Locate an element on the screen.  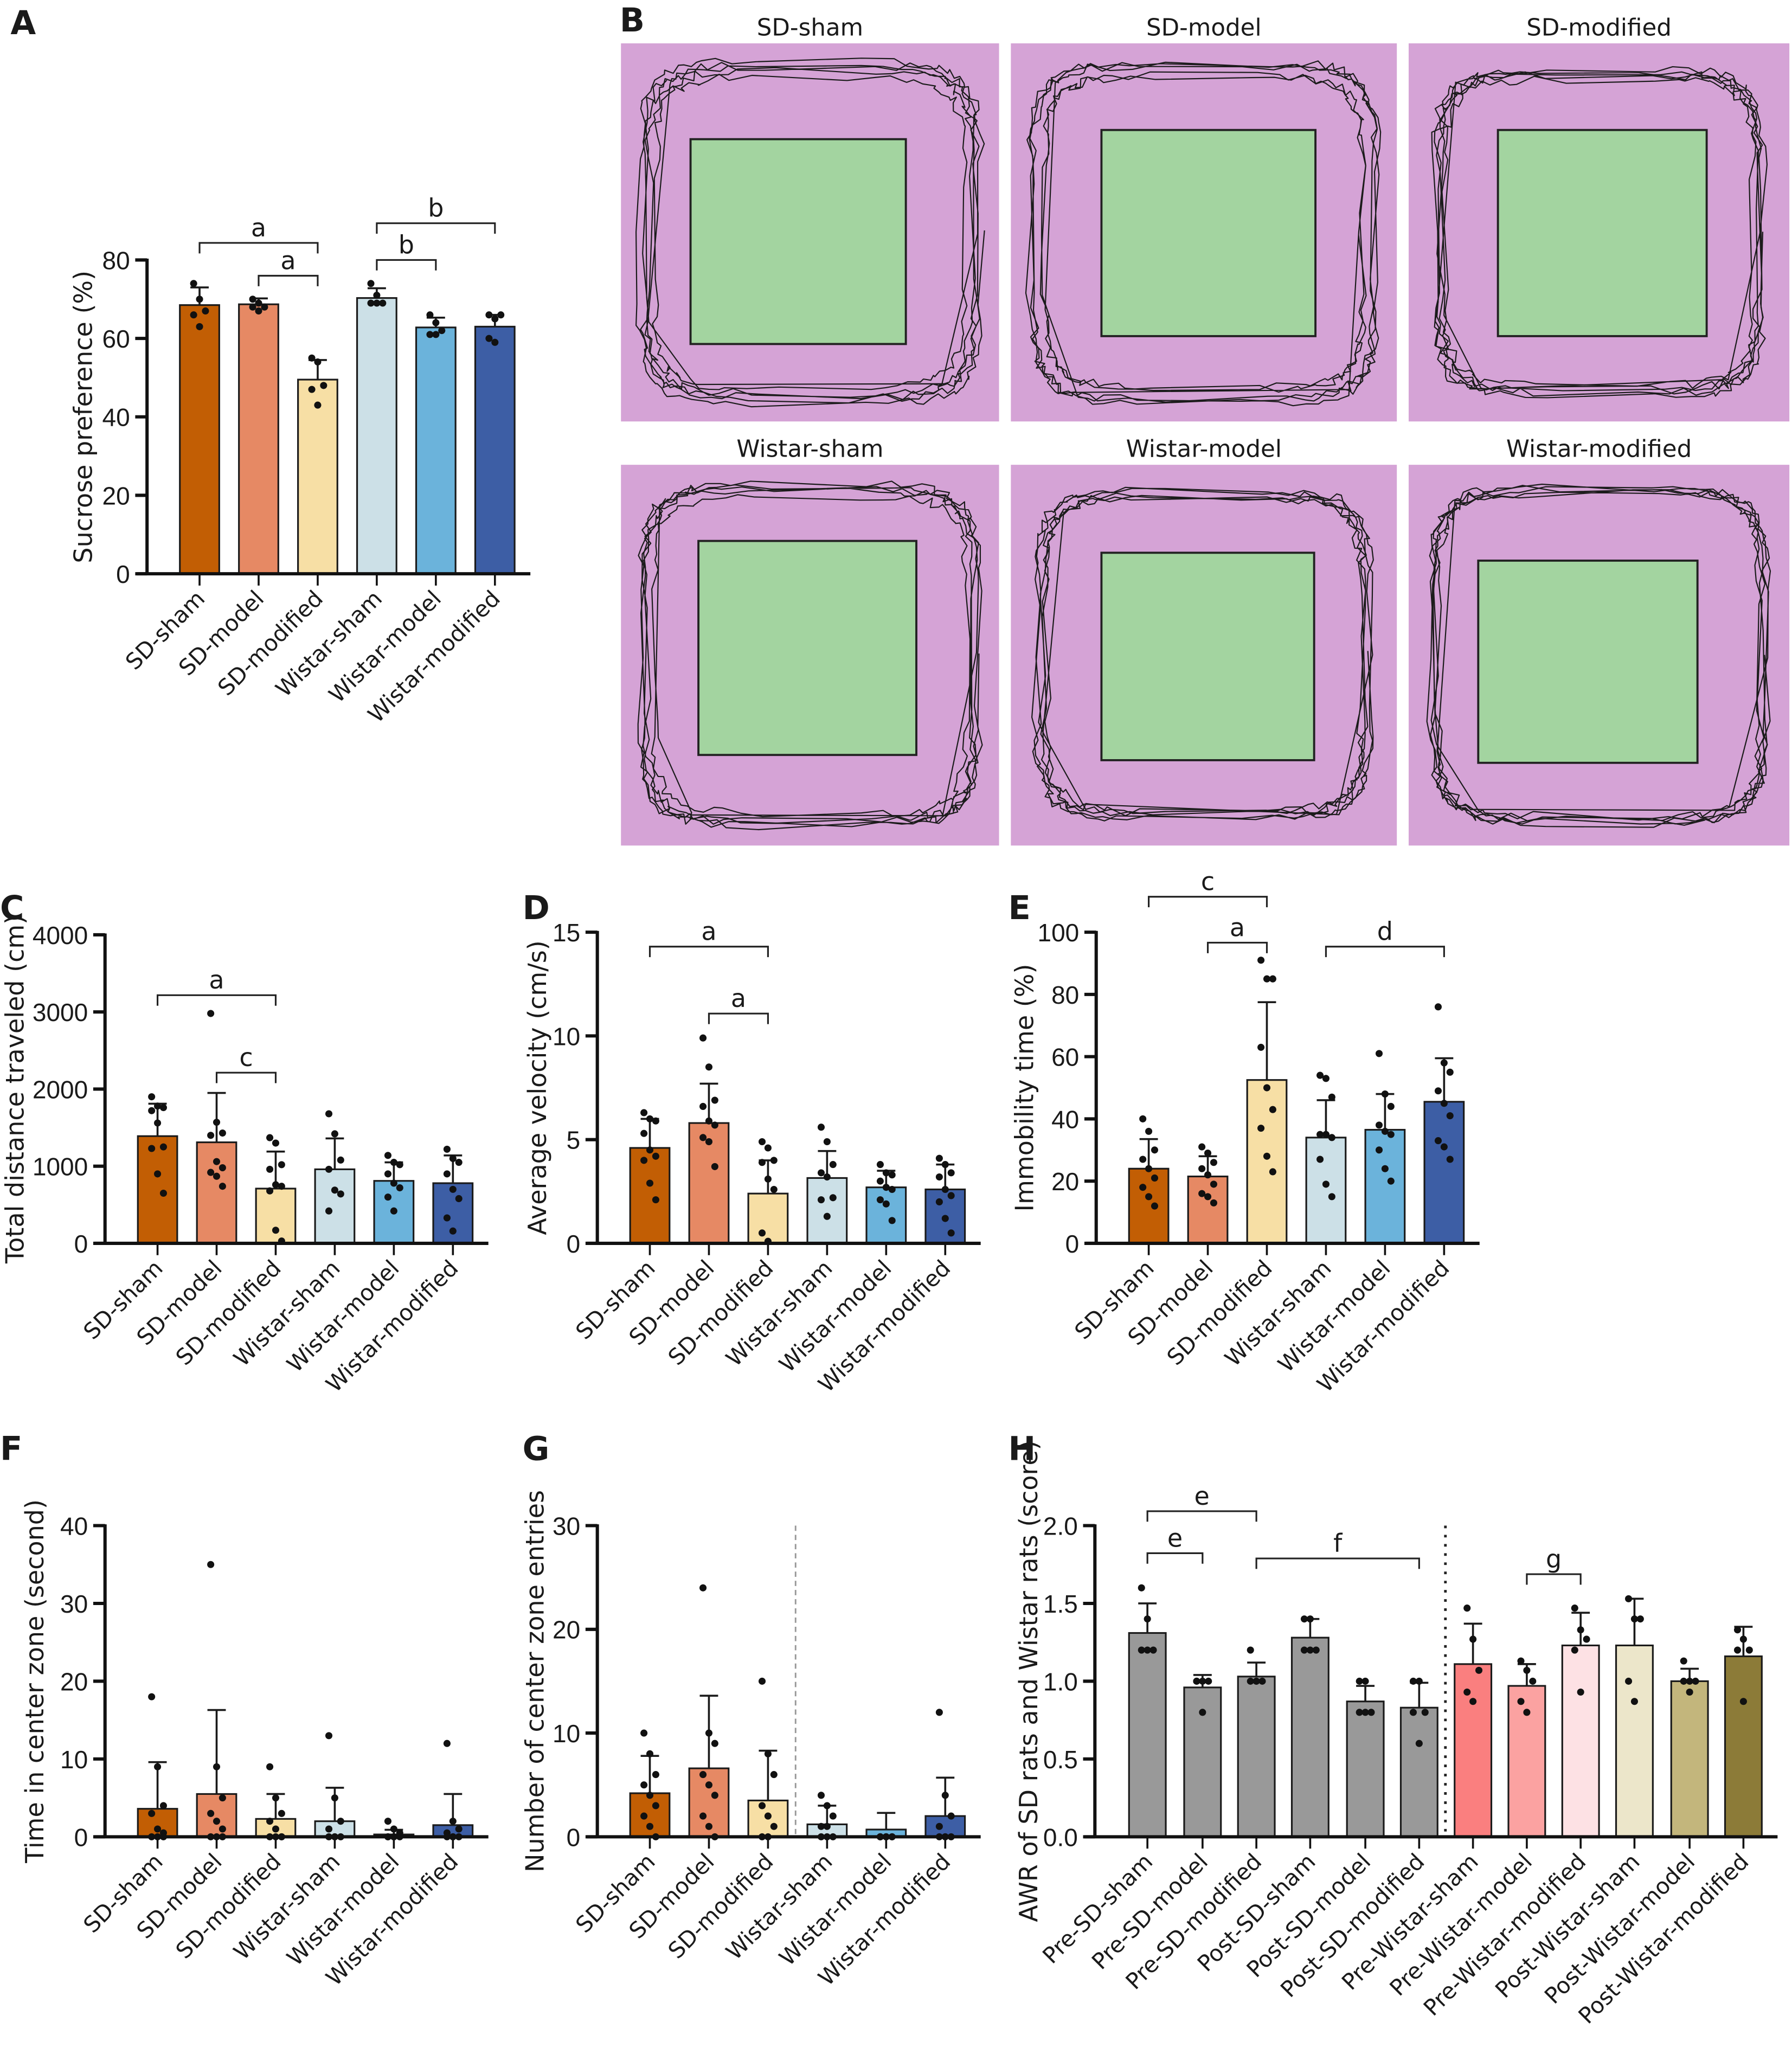
bar-pre-wistar-model is located at coordinates (1526, 1762).